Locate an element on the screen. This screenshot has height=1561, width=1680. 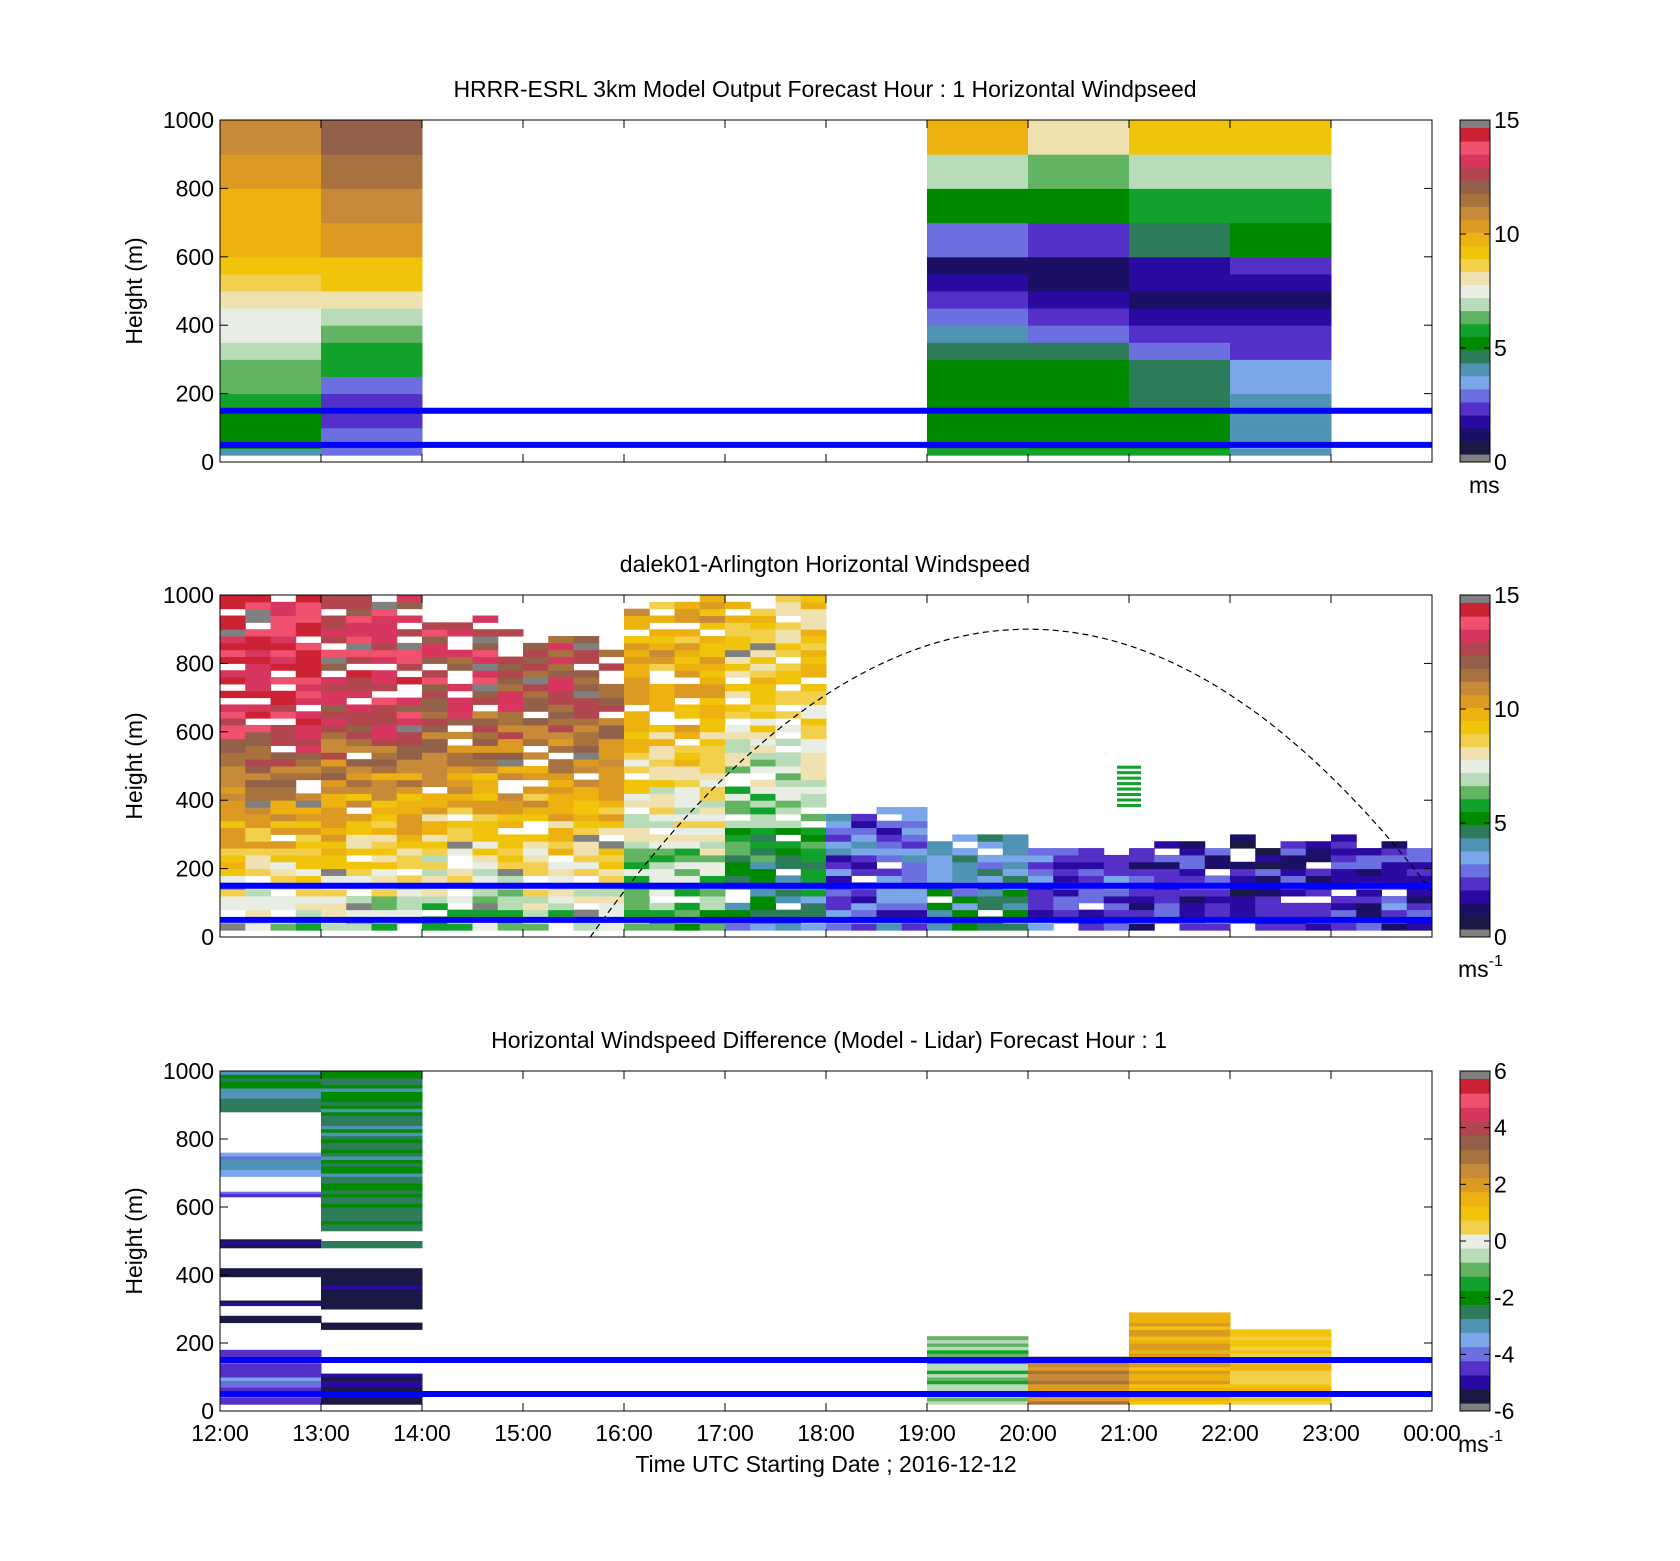
panel-diff-ylabel: Height (m) is located at coordinates (134, 1240).